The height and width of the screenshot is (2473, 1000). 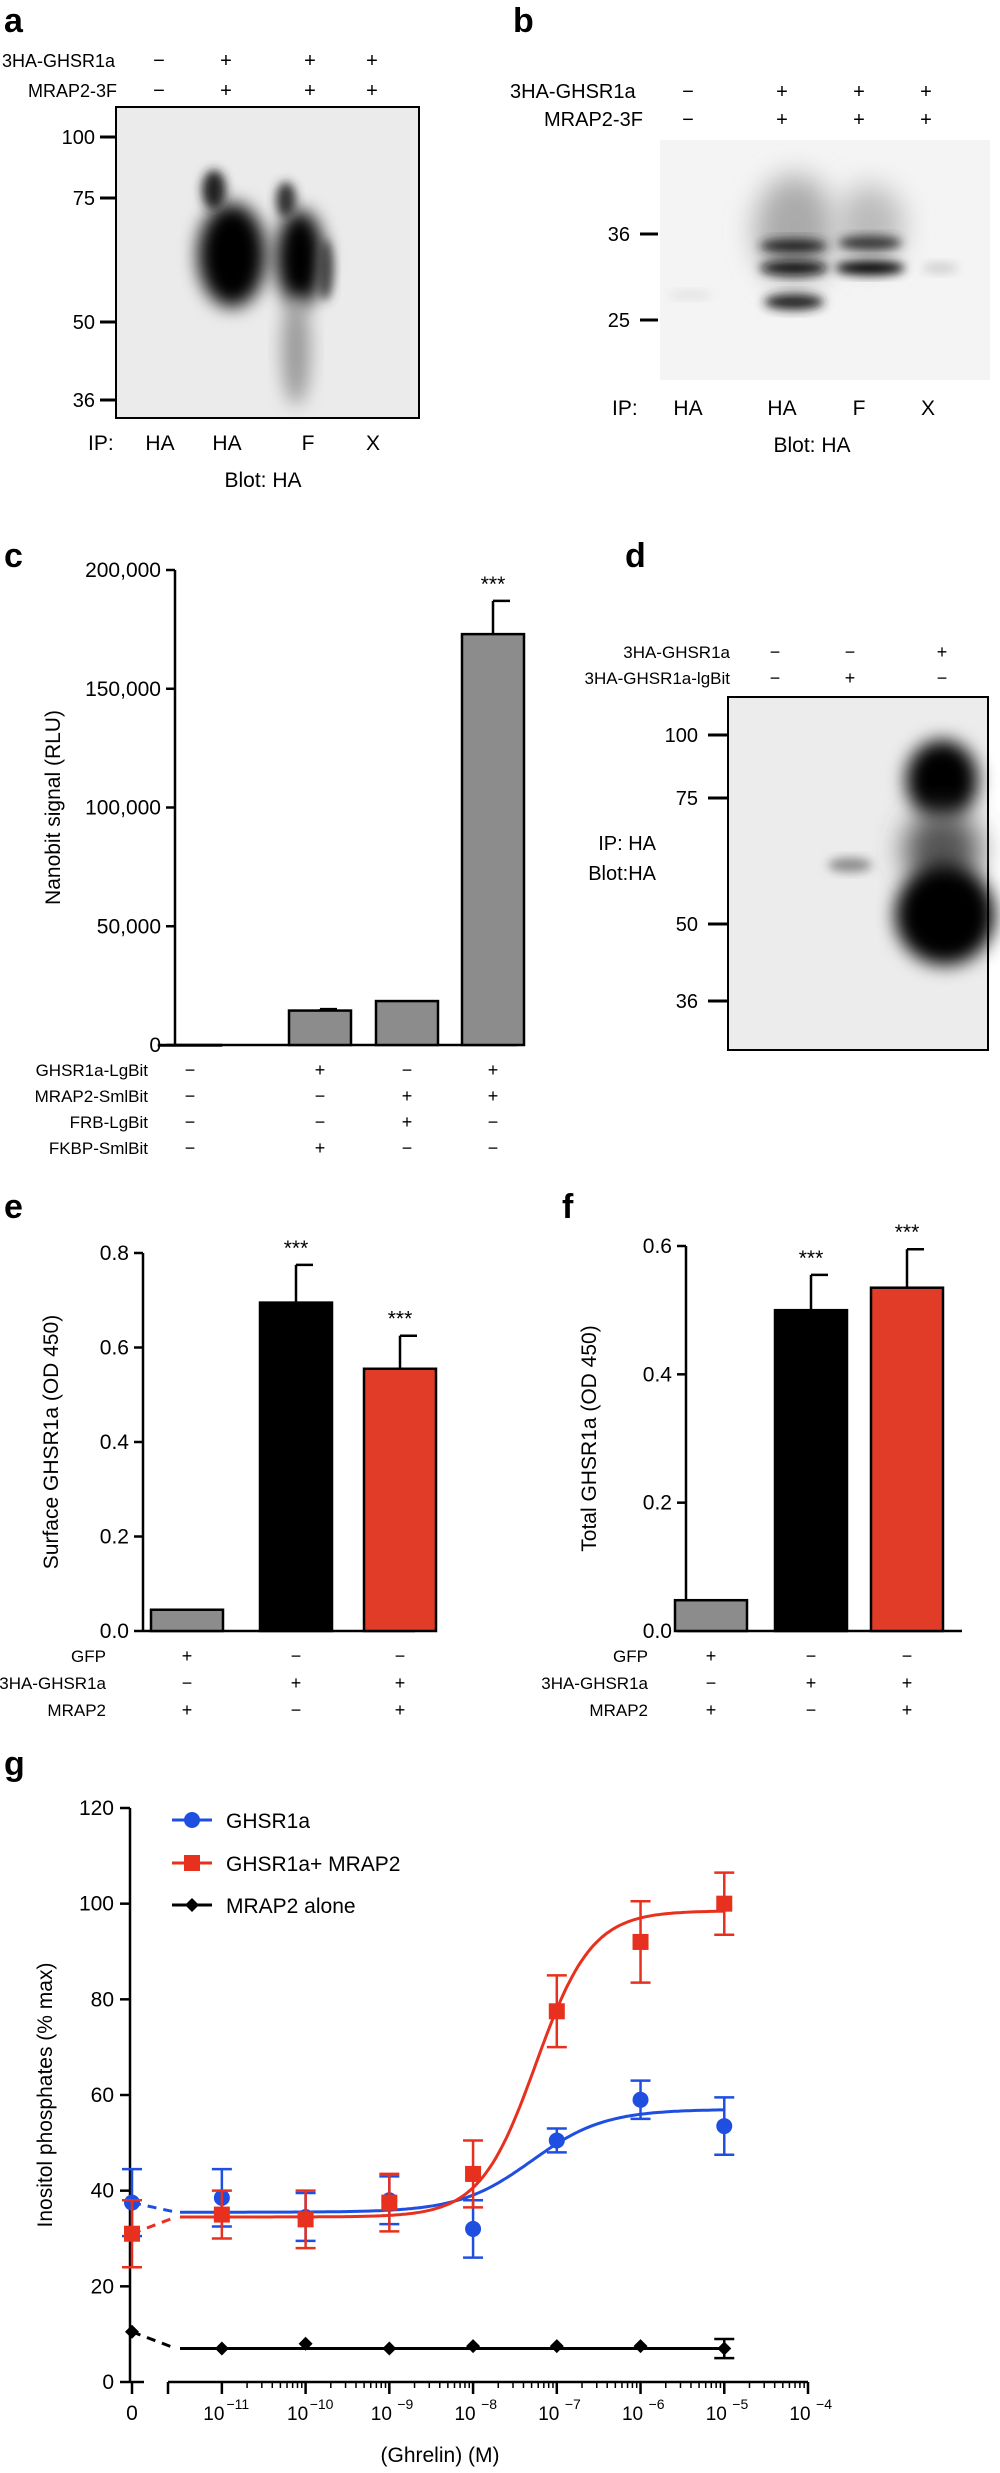 I want to click on y-tick-label: 0, so click(x=108, y=2382).